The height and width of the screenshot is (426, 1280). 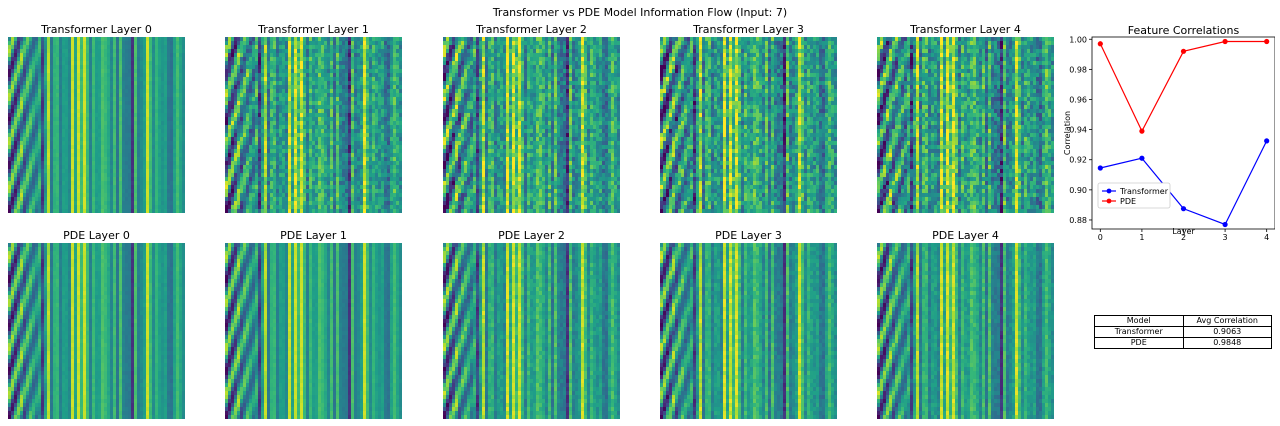 I want to click on transformer-layer-2-title: Transformer Layer 2, so click(x=531, y=29).